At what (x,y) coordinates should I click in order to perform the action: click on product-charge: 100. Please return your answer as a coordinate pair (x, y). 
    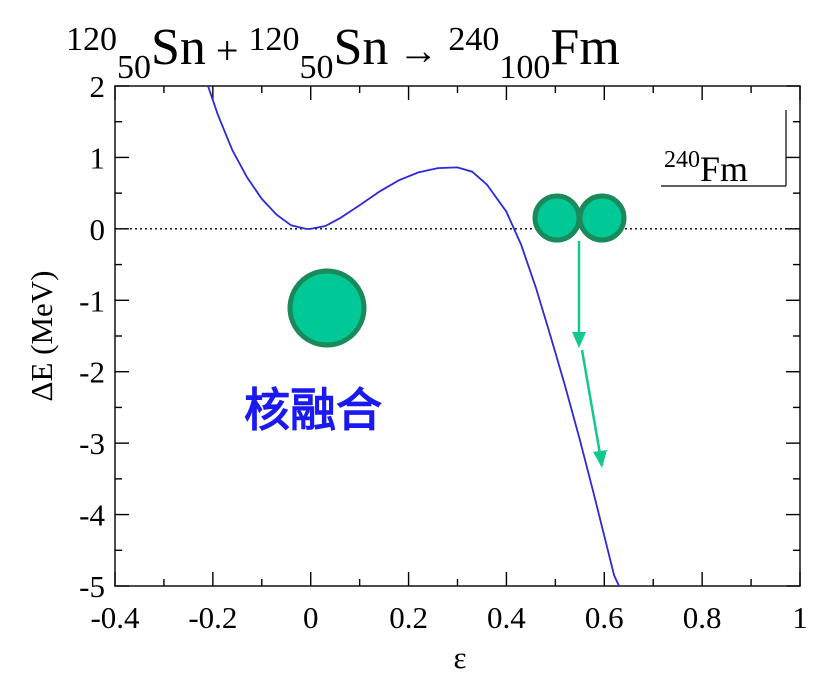
    Looking at the image, I should click on (524, 67).